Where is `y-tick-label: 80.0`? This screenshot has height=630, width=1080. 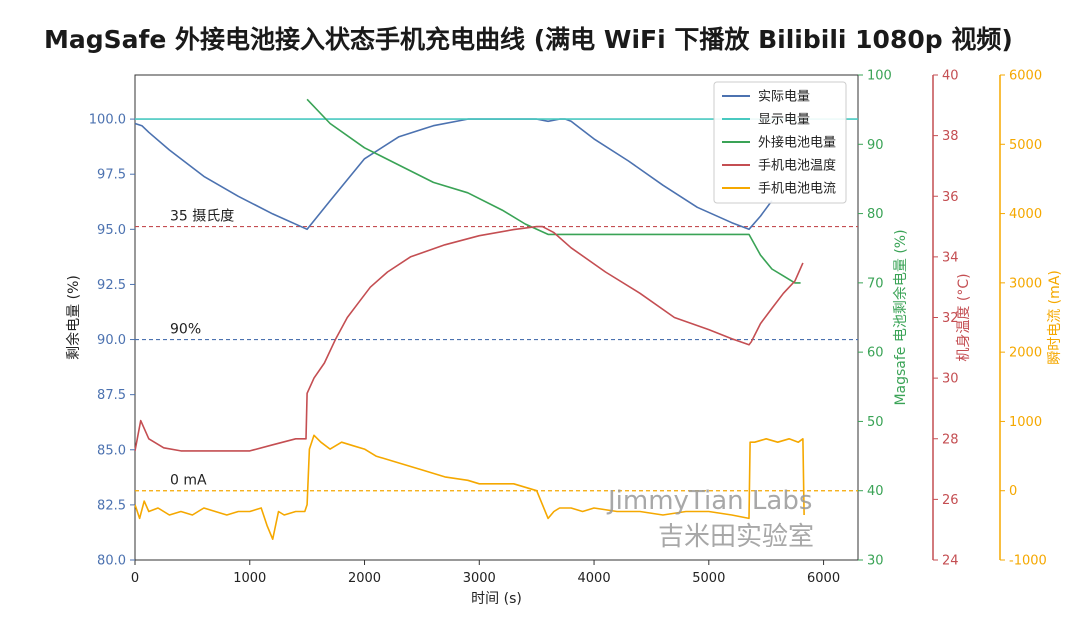
y-tick-label: 80.0 is located at coordinates (111, 561).